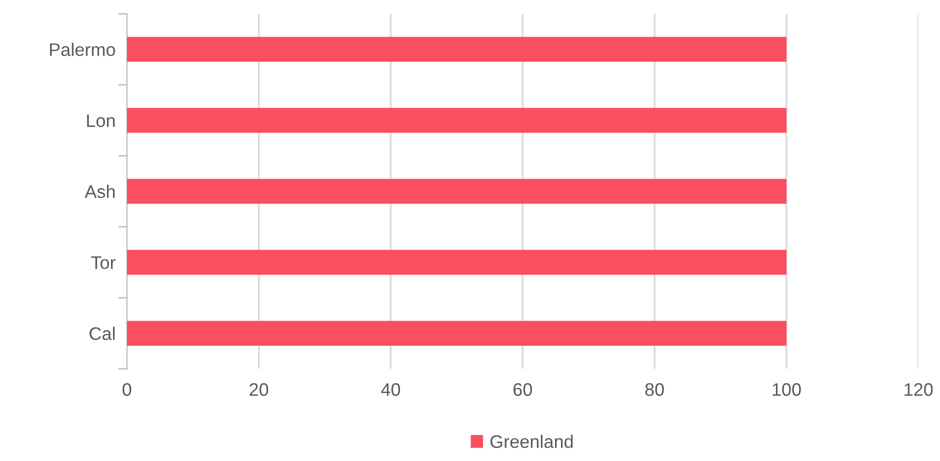  Describe the element at coordinates (259, 389) in the screenshot. I see `x-tick-label: 20` at that location.